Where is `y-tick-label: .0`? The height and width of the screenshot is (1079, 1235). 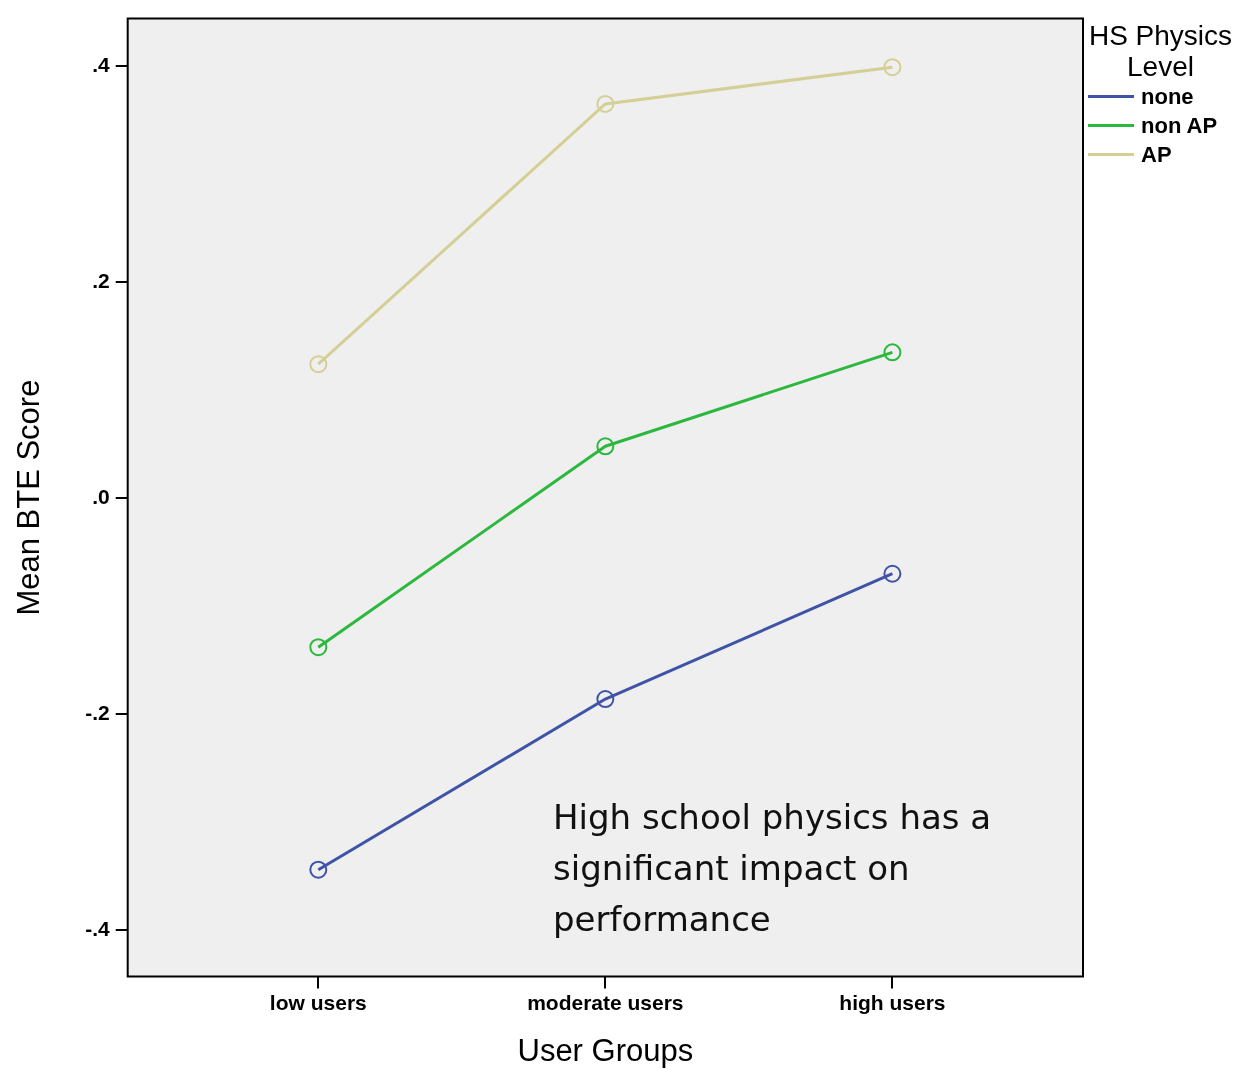 y-tick-label: .0 is located at coordinates (101, 496).